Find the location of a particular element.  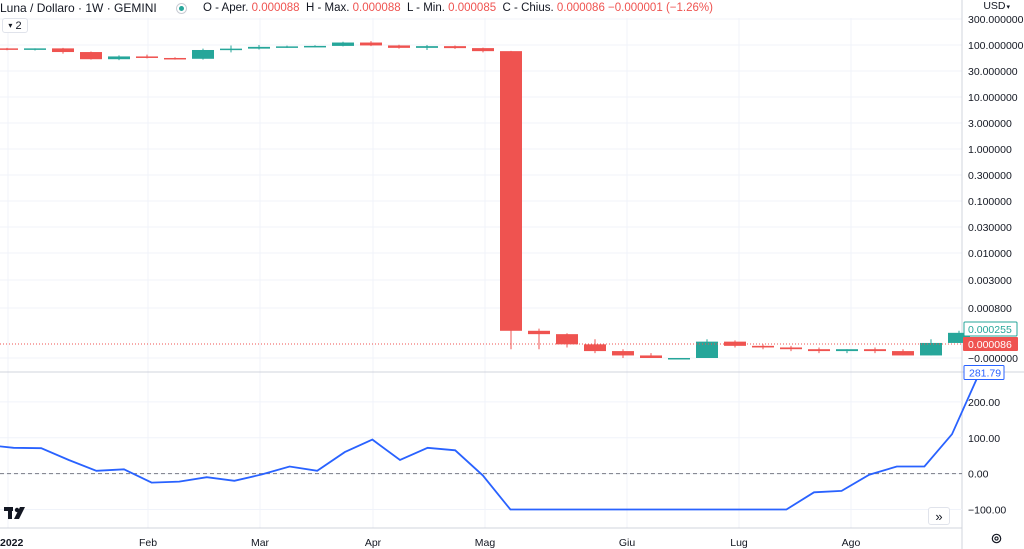

open-value: 0.000088 is located at coordinates (275, 8).